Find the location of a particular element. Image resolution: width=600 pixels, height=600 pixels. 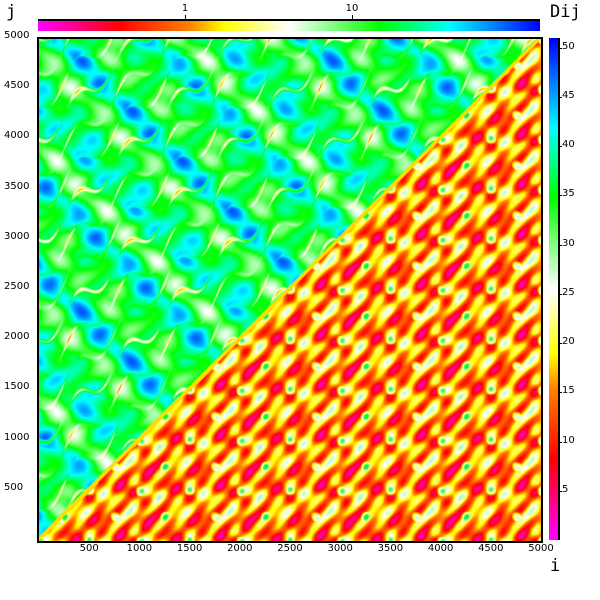

right-colorbar-tick: 35 is located at coordinates (568, 194).